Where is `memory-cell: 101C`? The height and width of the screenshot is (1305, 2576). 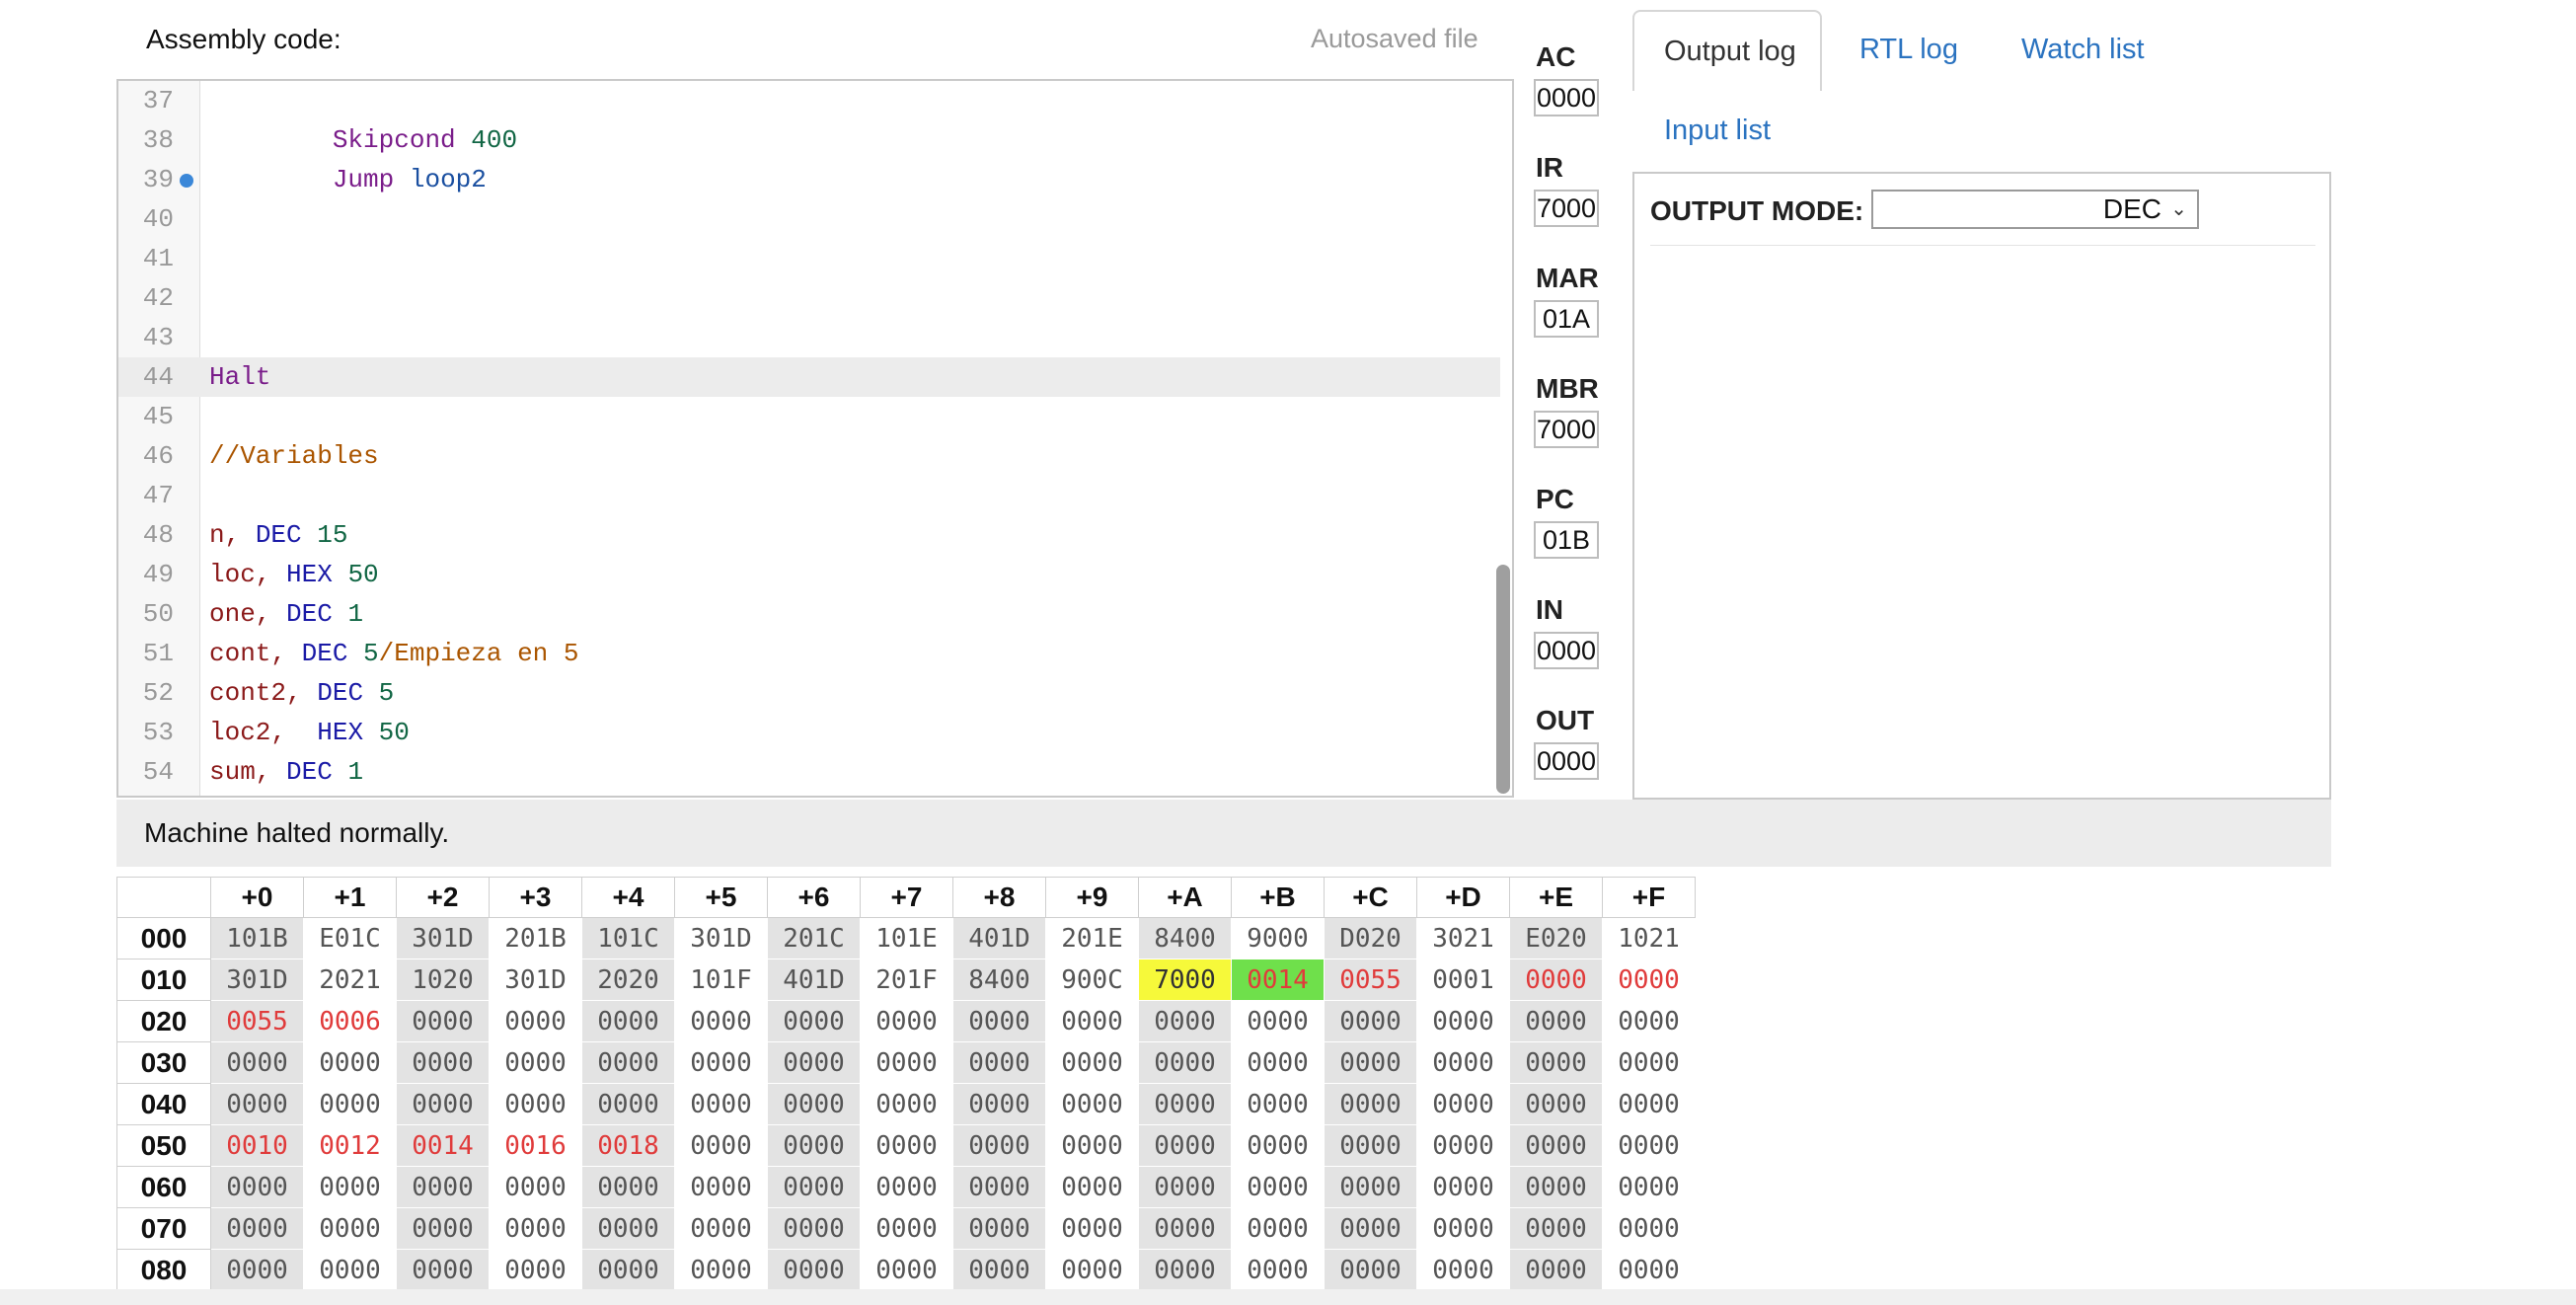
memory-cell: 101C is located at coordinates (628, 938).